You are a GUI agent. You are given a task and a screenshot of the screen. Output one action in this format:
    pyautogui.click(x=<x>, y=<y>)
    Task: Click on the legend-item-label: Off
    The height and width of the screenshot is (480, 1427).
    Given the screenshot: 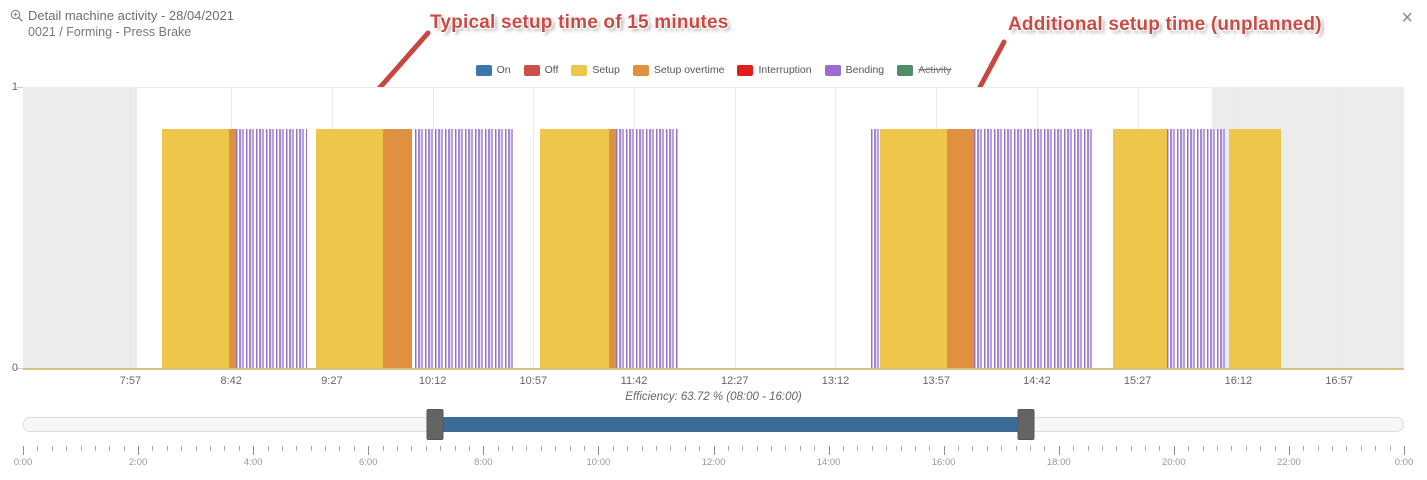 What is the action you would take?
    pyautogui.click(x=551, y=70)
    